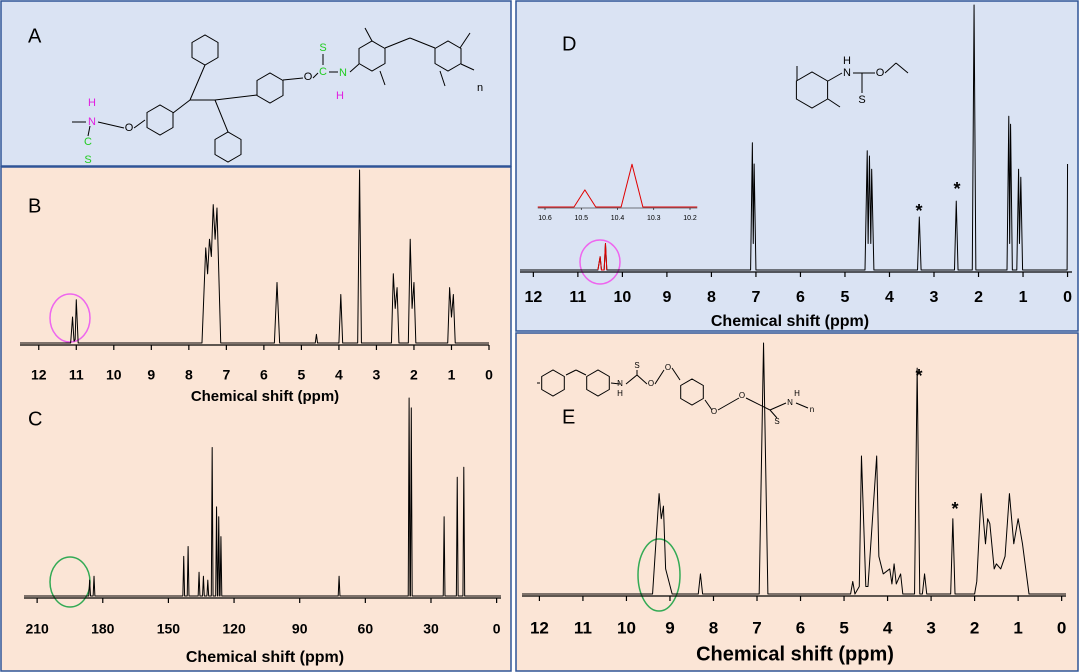 The image size is (1080, 672). I want to click on panel-label: C, so click(35, 419).